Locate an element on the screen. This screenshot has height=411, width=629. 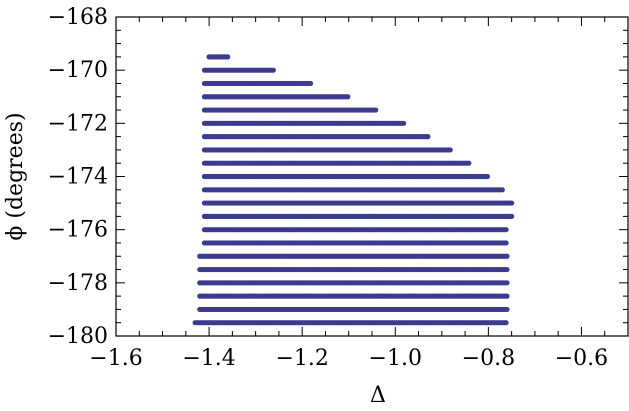
y-tick-label: −172 is located at coordinates (78, 123).